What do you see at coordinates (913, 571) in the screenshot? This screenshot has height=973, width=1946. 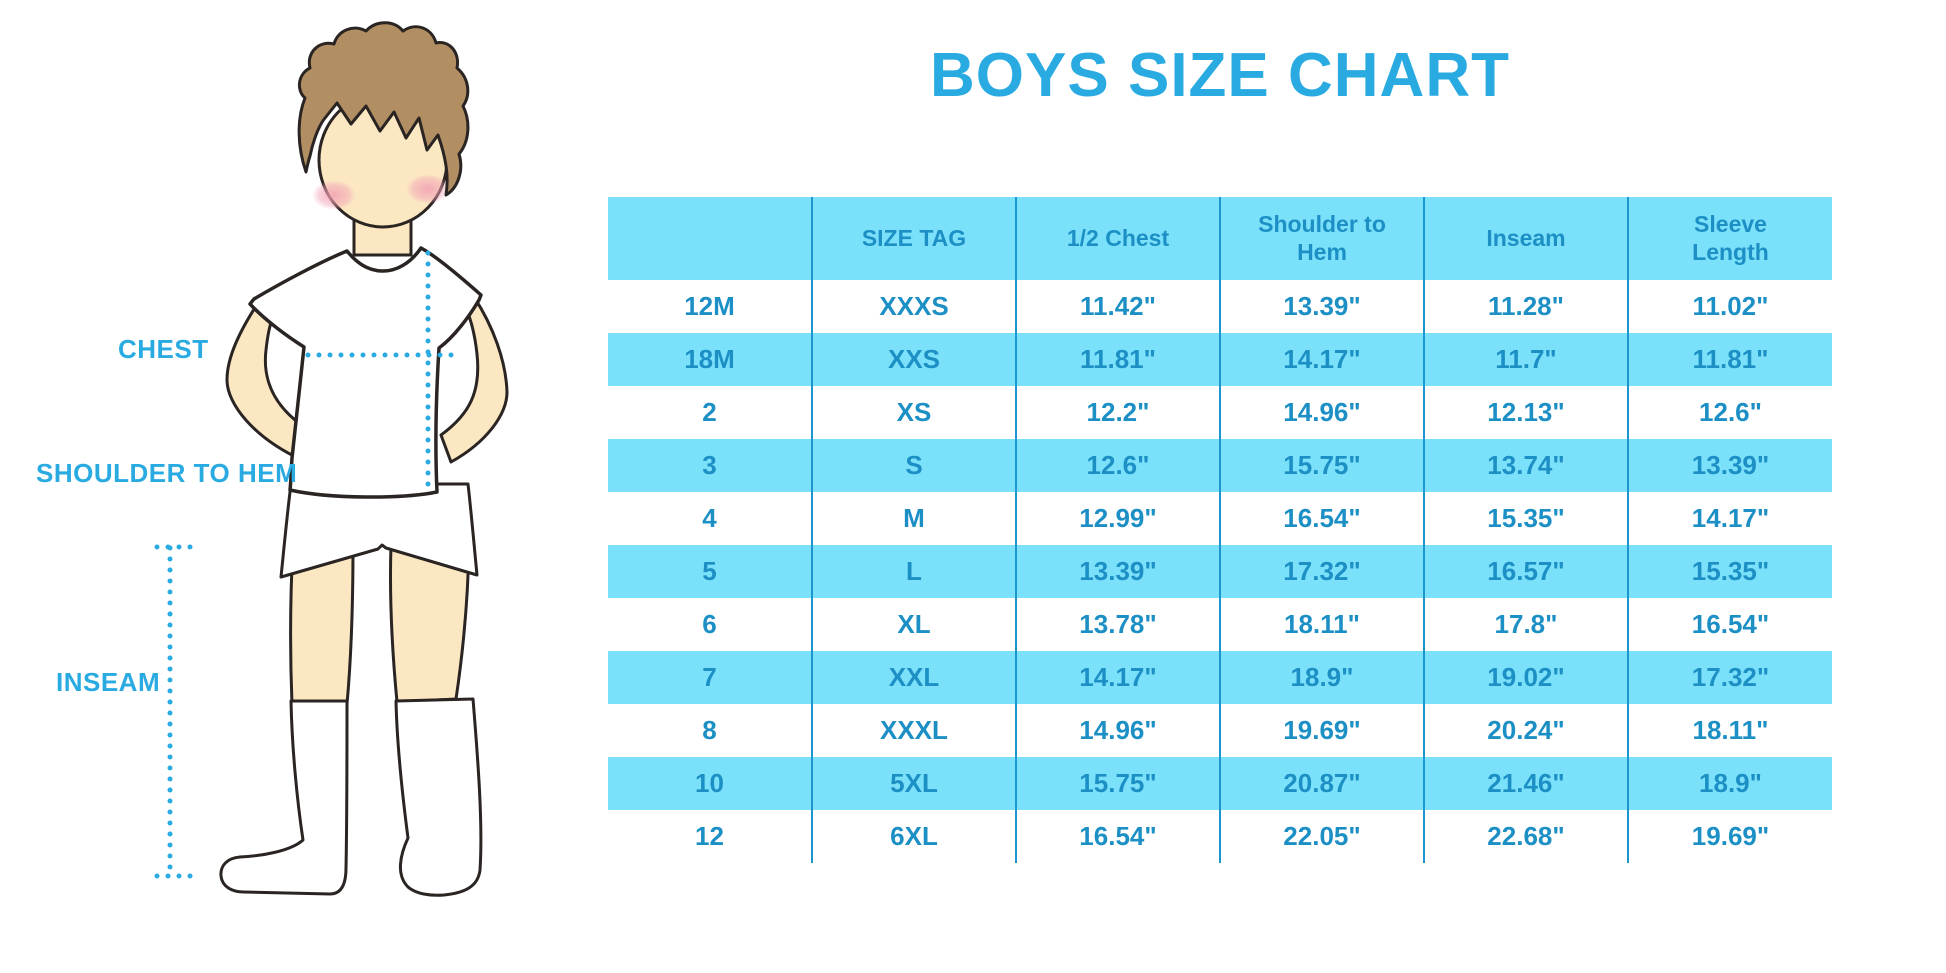 I see `measurement-cell: L` at bounding box center [913, 571].